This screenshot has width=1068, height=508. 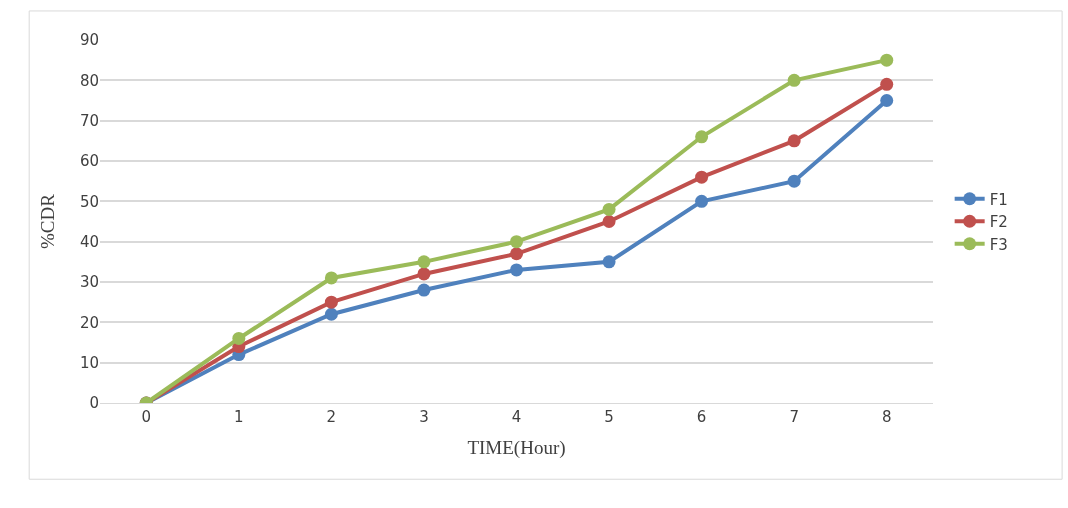 I want to click on legend-label: F2, so click(x=998, y=222).